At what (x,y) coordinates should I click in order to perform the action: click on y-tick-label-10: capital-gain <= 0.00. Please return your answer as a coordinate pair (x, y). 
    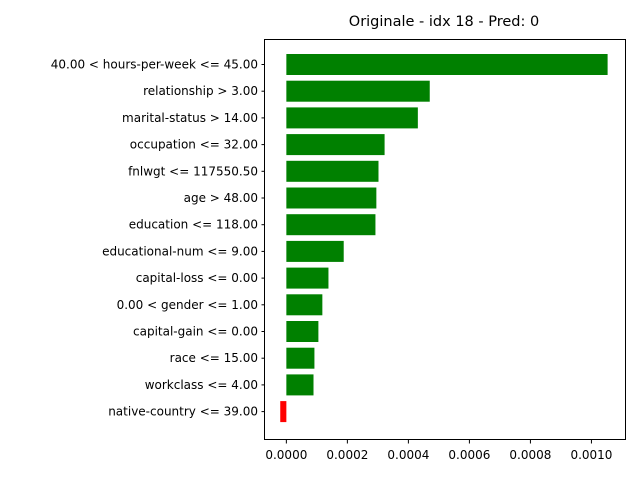
    Looking at the image, I should click on (195, 332).